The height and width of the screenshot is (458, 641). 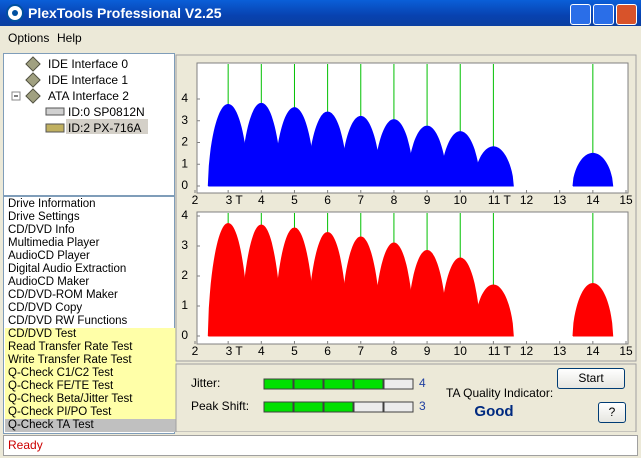 What do you see at coordinates (90, 373) in the screenshot?
I see `nav-item: Q-Check C1/C2 Test` at bounding box center [90, 373].